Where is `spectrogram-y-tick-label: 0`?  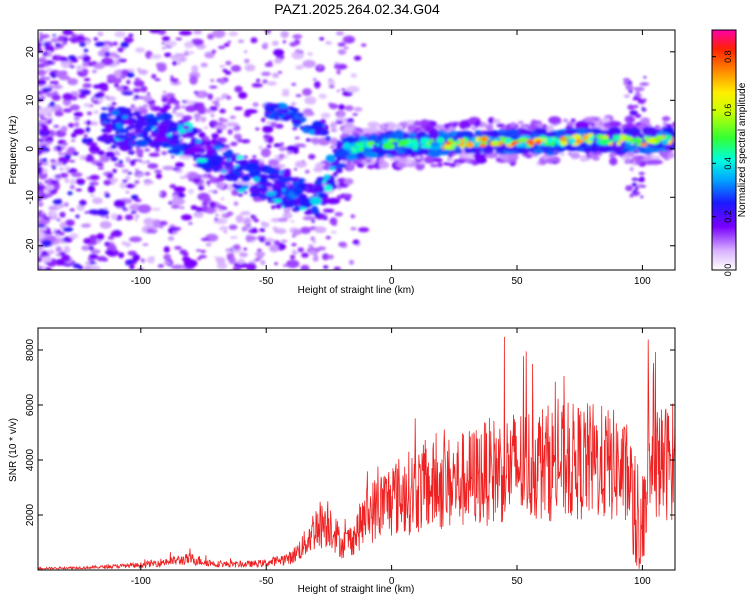 spectrogram-y-tick-label: 0 is located at coordinates (30, 149).